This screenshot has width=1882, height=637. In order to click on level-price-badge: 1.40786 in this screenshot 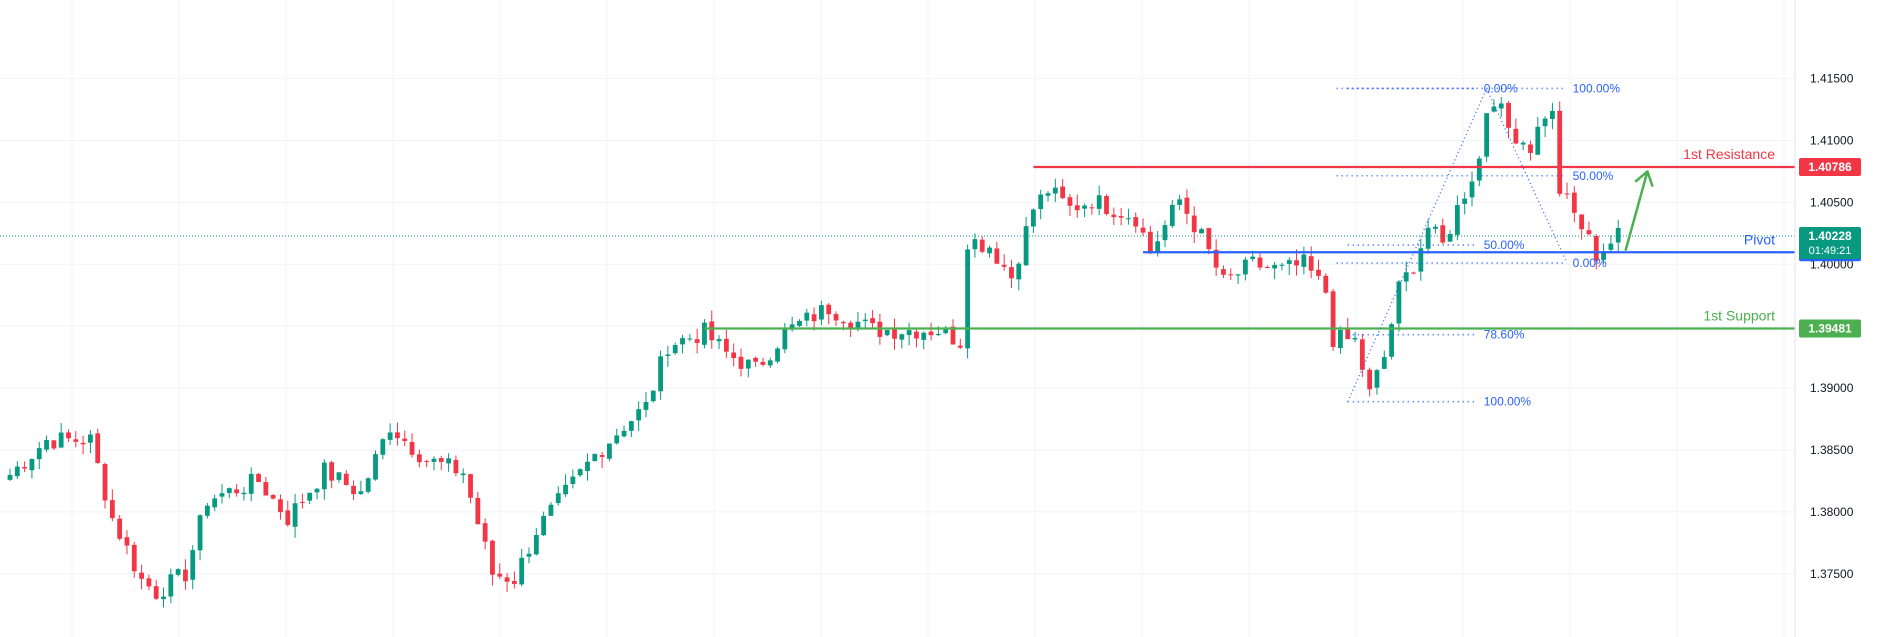, I will do `click(1830, 166)`.